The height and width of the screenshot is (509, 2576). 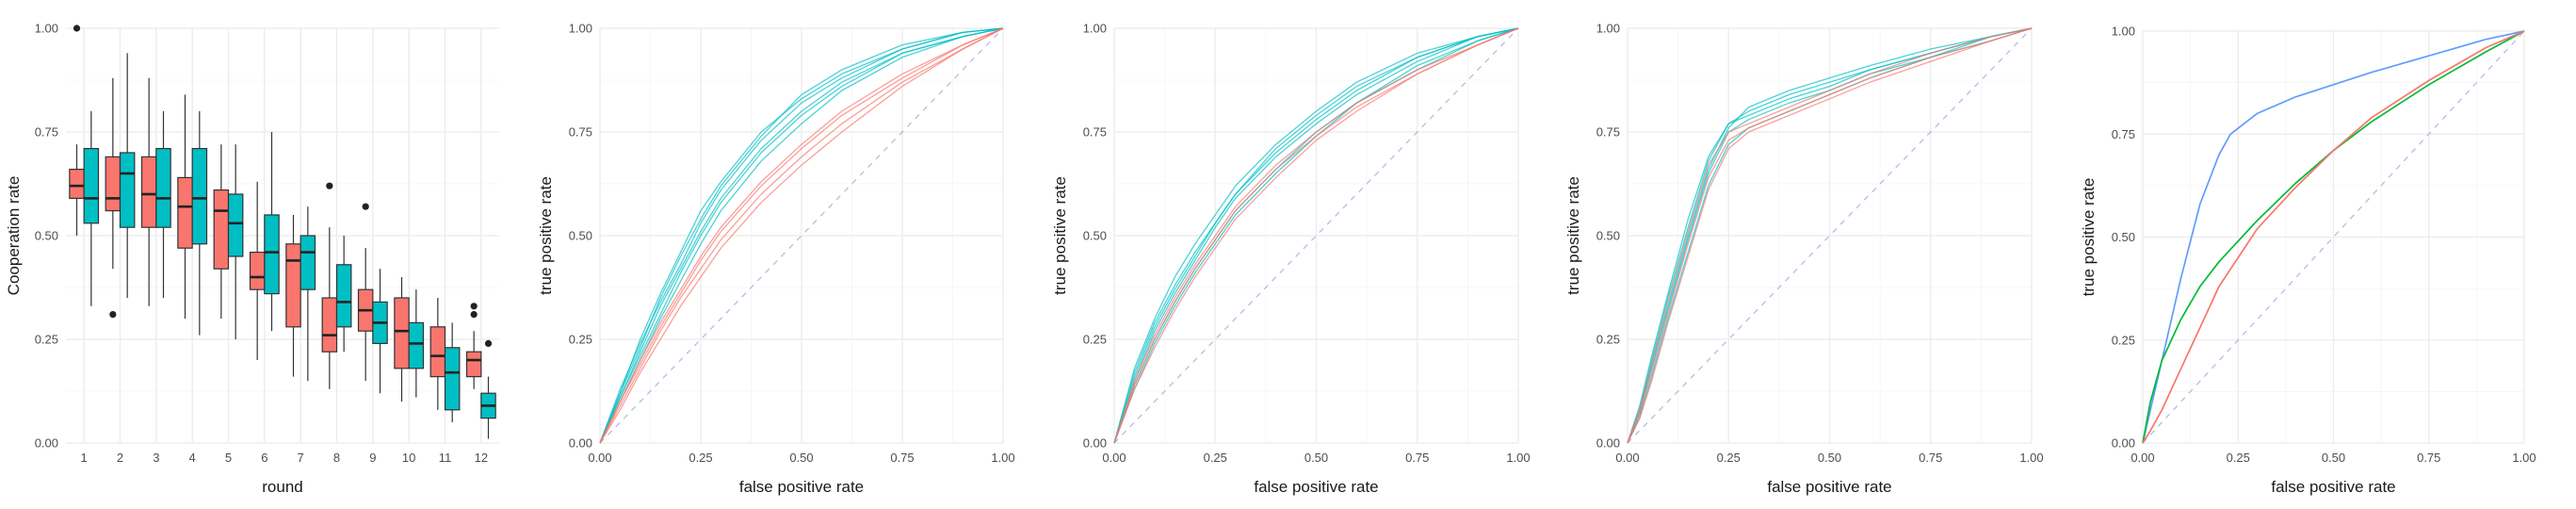 What do you see at coordinates (156, 458) in the screenshot?
I see `x-tick-label: 3` at bounding box center [156, 458].